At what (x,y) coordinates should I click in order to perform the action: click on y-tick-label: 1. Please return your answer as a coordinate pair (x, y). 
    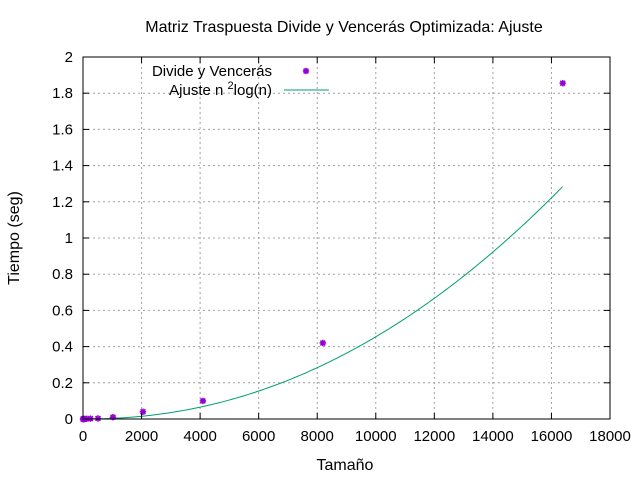
    Looking at the image, I should click on (69, 238).